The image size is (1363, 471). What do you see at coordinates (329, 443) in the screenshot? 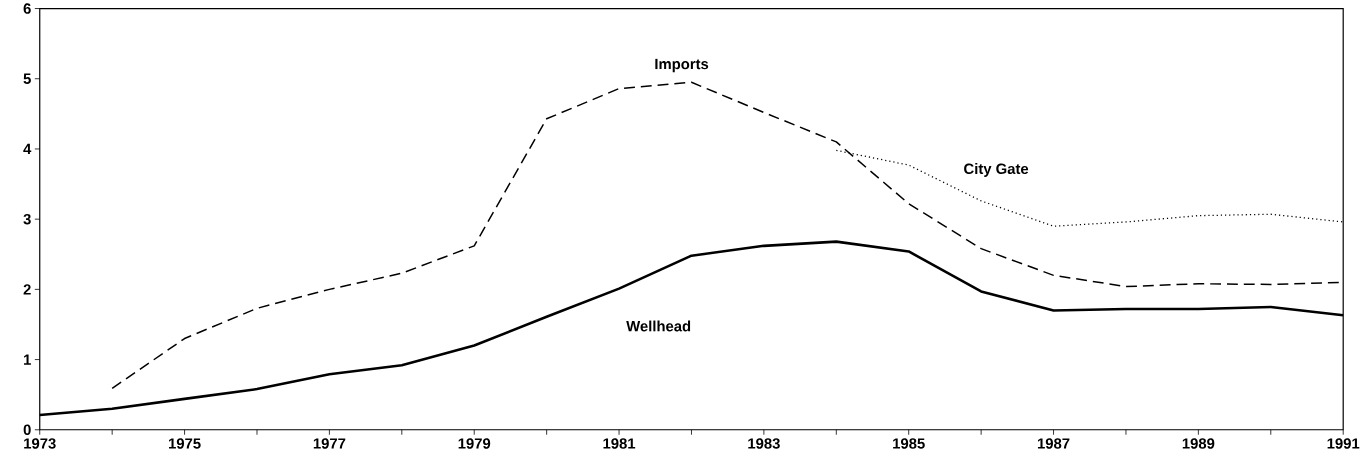
I see `x-tick-label: 1977` at bounding box center [329, 443].